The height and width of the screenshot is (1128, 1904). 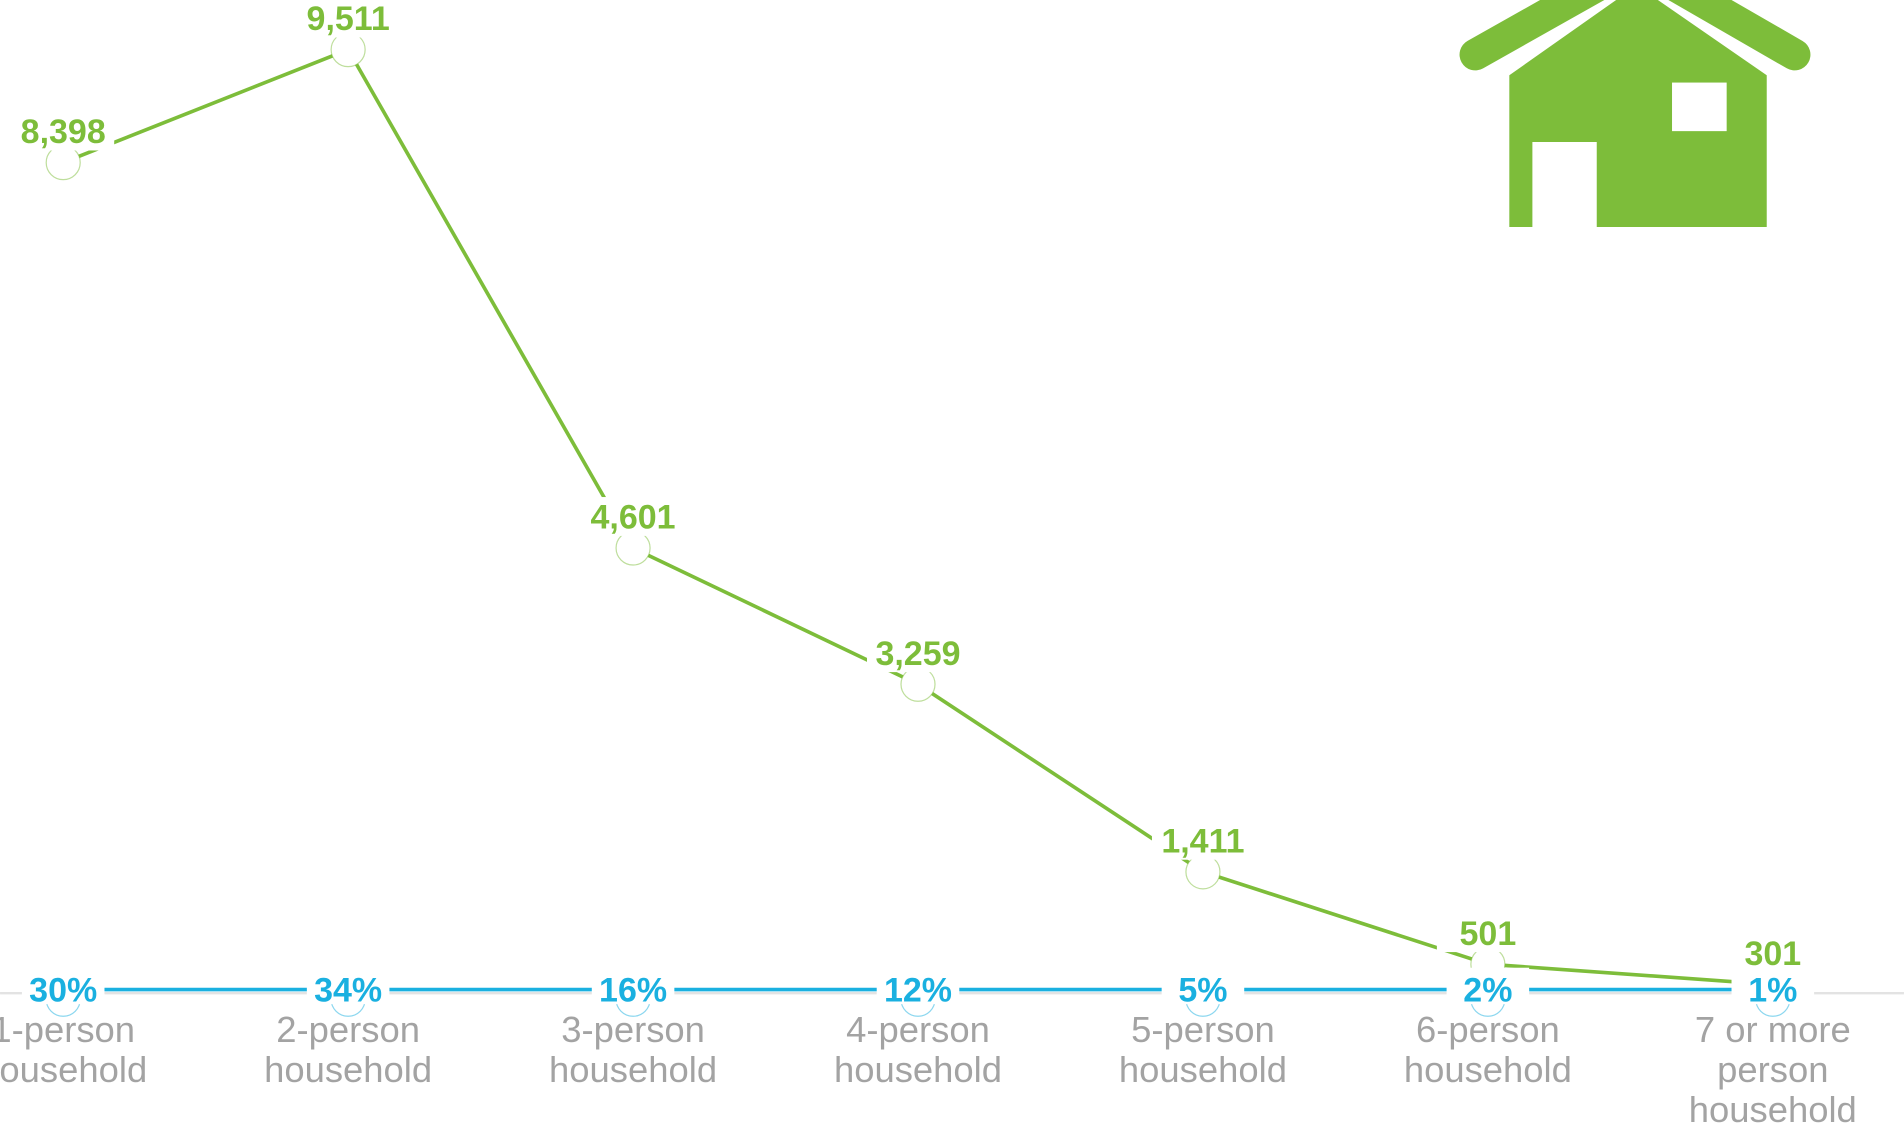 I want to click on count-label: 501, so click(x=1488, y=934).